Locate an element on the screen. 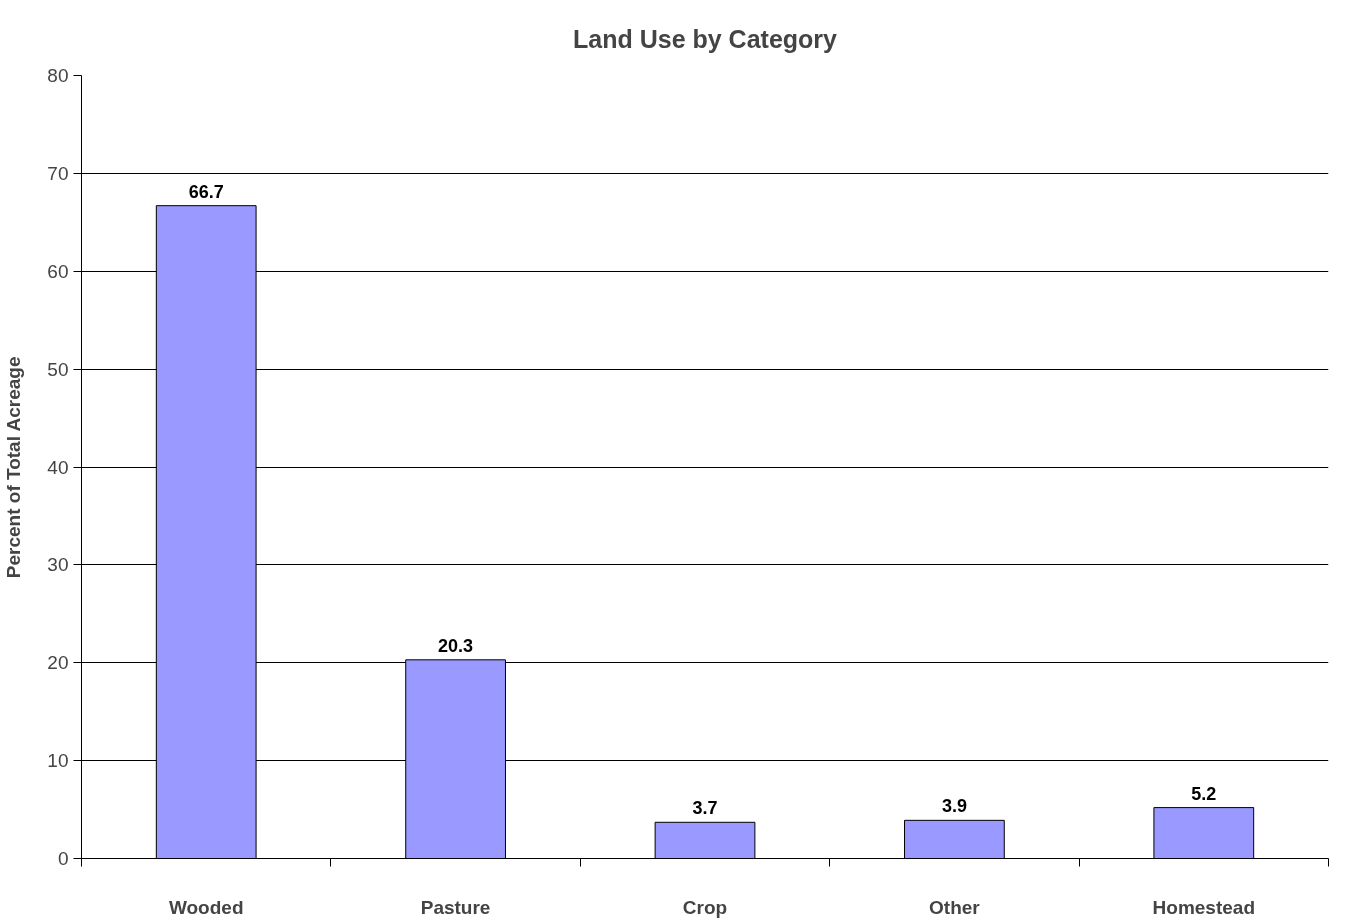 Image resolution: width=1352 pixels, height=920 pixels. y-tick-label: 70 is located at coordinates (58, 173).